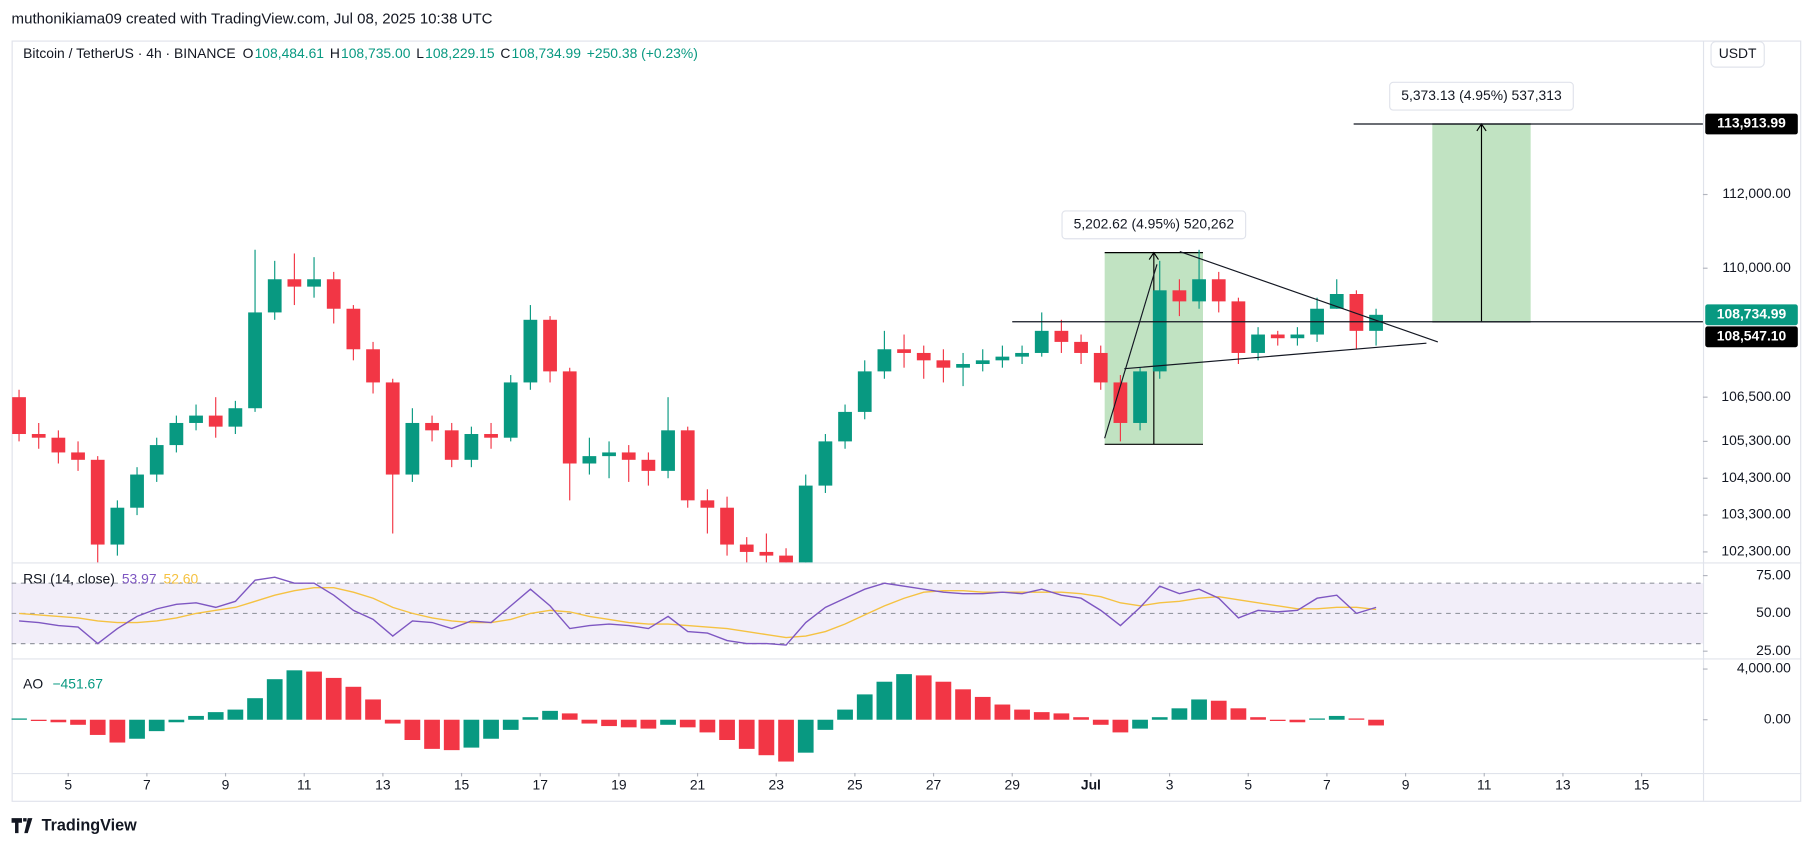  What do you see at coordinates (777, 784) in the screenshot?
I see `x-tick-label: 23` at bounding box center [777, 784].